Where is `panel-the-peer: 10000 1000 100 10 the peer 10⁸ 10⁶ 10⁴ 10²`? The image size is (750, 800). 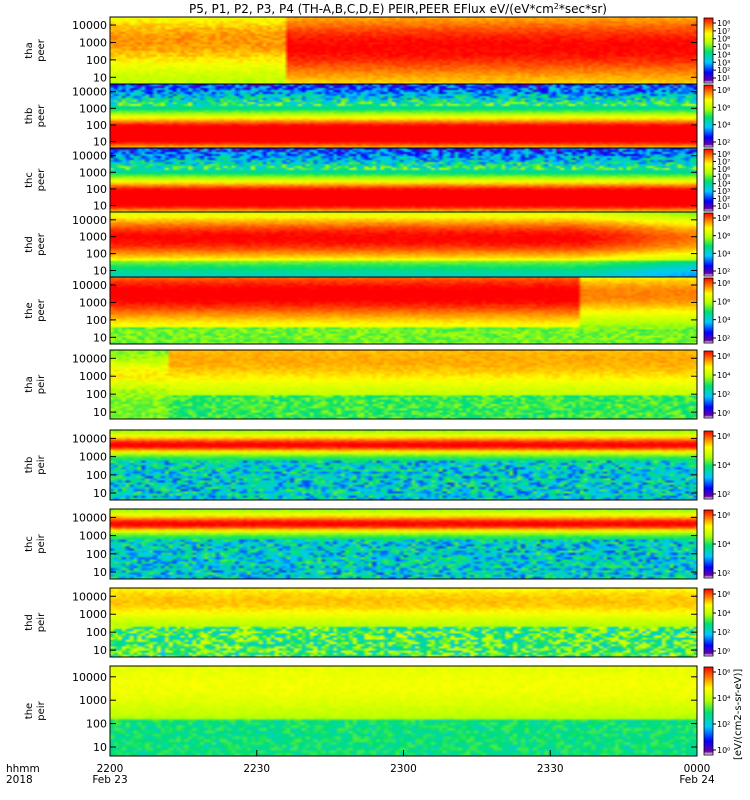
panel-the-peer: 10000 1000 100 10 the peer 10⁸ 10⁶ 10⁴ 10² is located at coordinates (377, 310).